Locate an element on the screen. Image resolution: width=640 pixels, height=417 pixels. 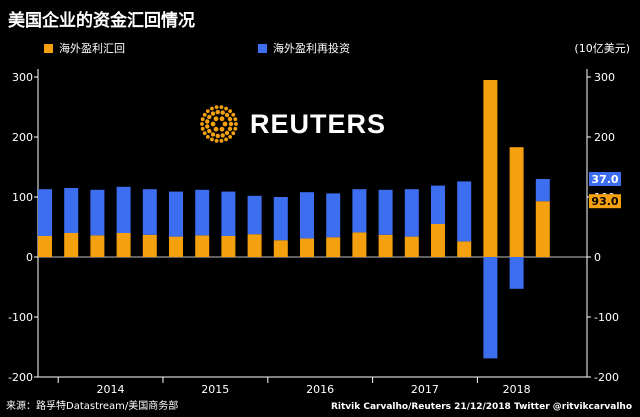
y-tick-label-left: 300 is located at coordinates (22, 77).